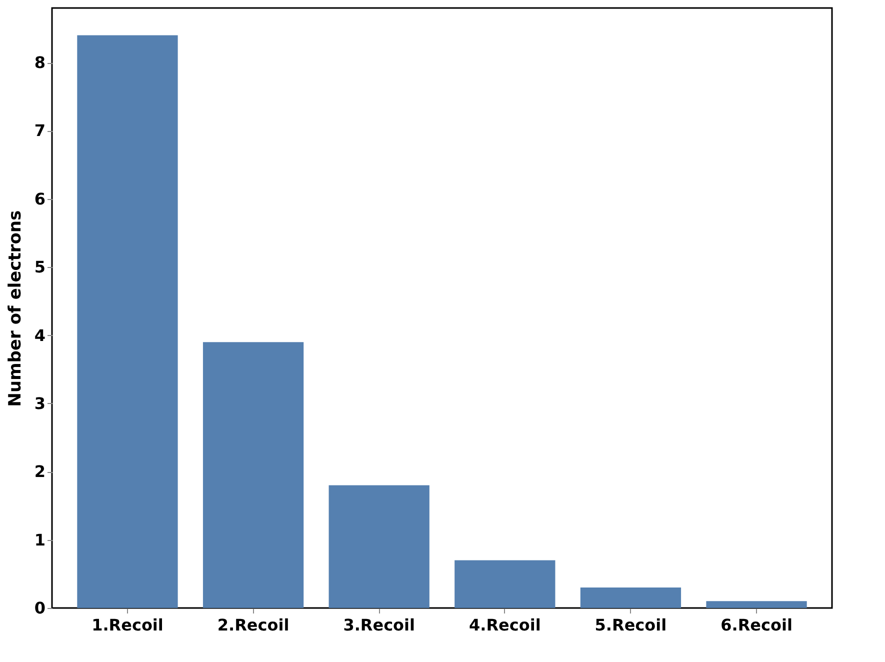 This screenshot has width=885, height=662. Describe the element at coordinates (40, 198) in the screenshot. I see `y-tick-label: 6` at that location.